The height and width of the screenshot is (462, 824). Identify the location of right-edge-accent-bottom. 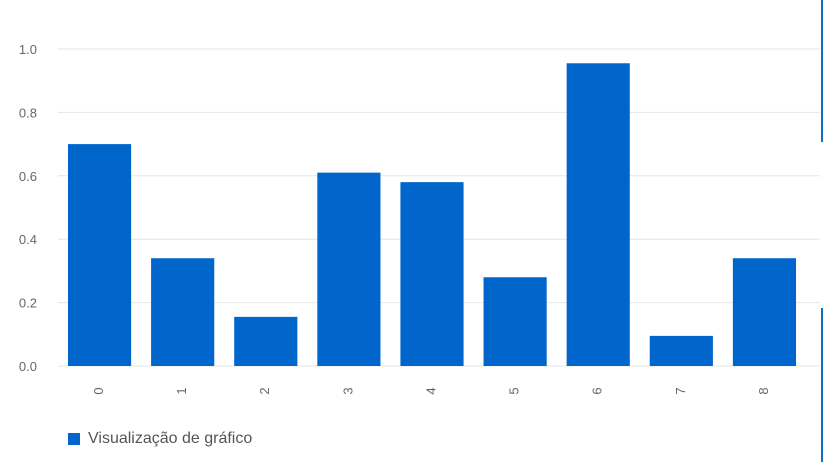
(822, 385).